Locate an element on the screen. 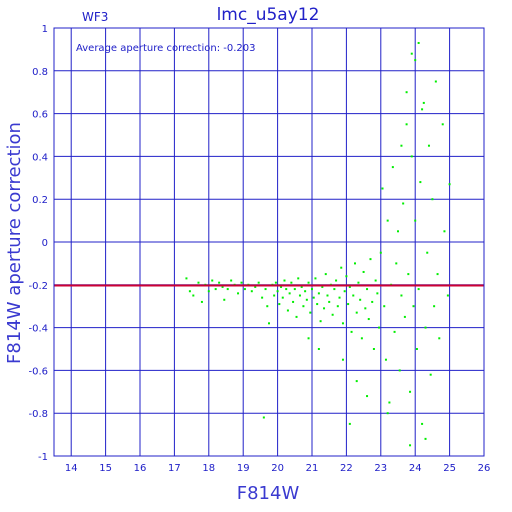 This screenshot has width=512, height=512. chip-label: WF3 is located at coordinates (95, 17).